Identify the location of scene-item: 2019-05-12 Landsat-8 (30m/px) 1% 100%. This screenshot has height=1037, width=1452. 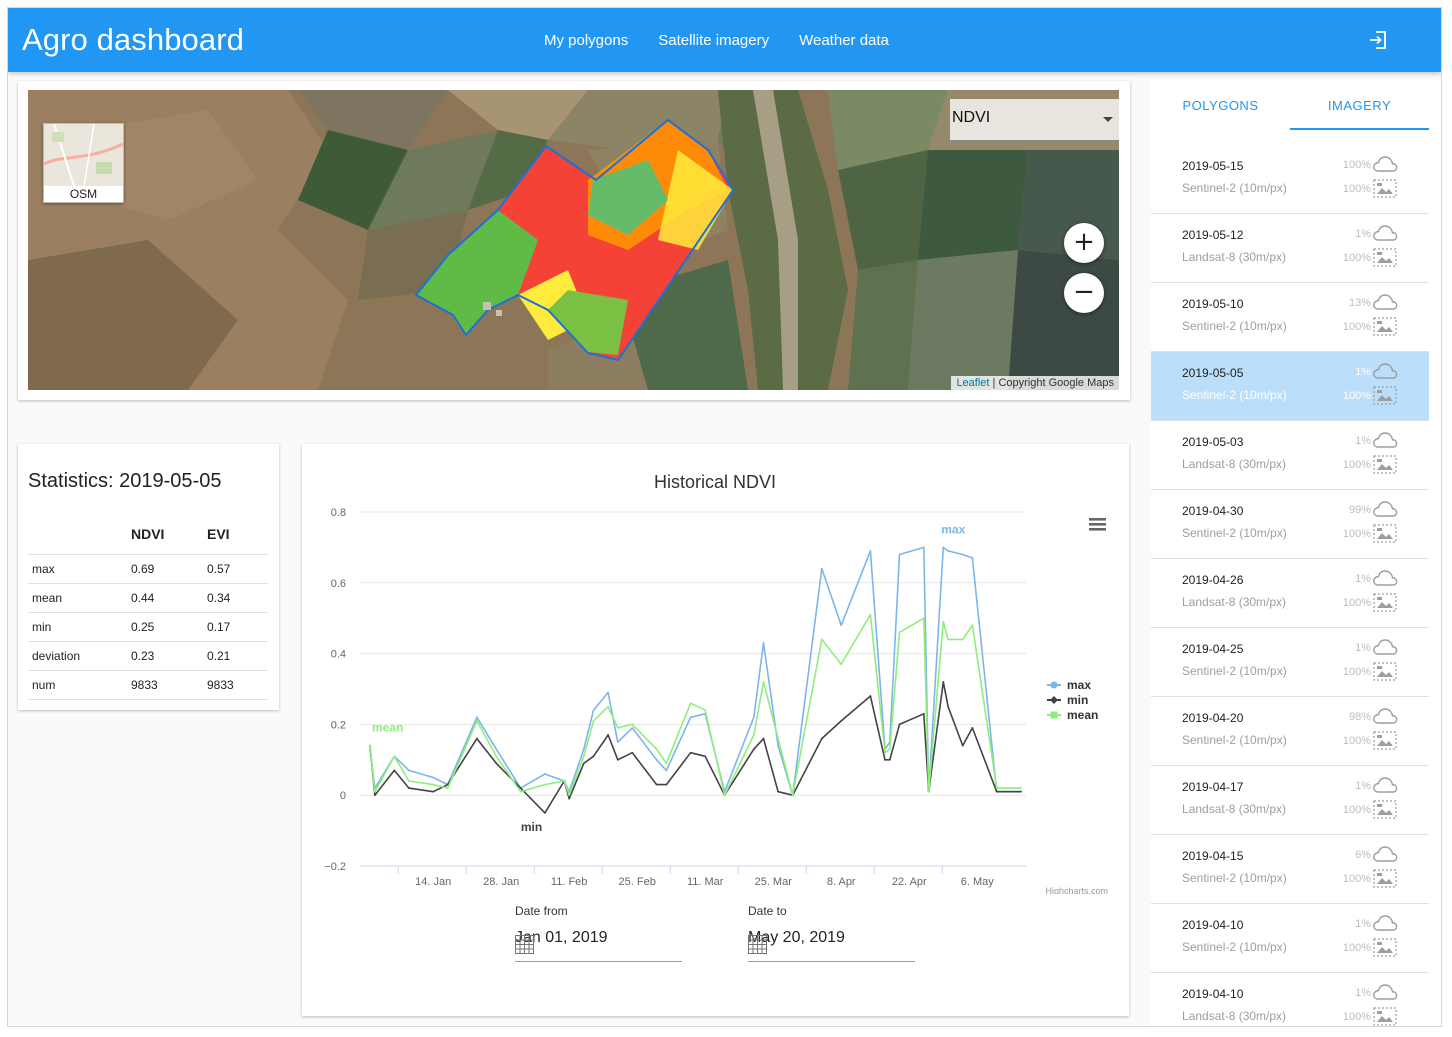
(1290, 248).